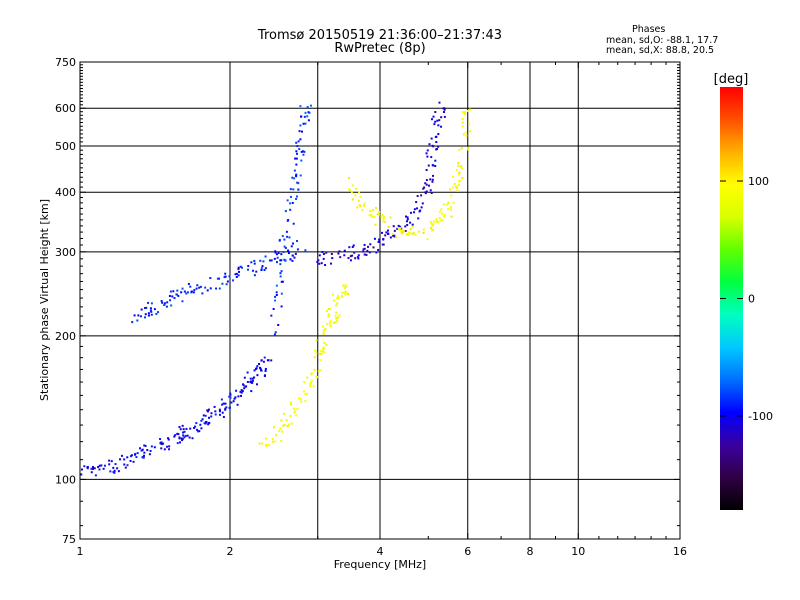 This screenshot has height=600, width=800. Describe the element at coordinates (380, 48) in the screenshot. I see `chart-subtitle: RwPretec (8p)` at that location.